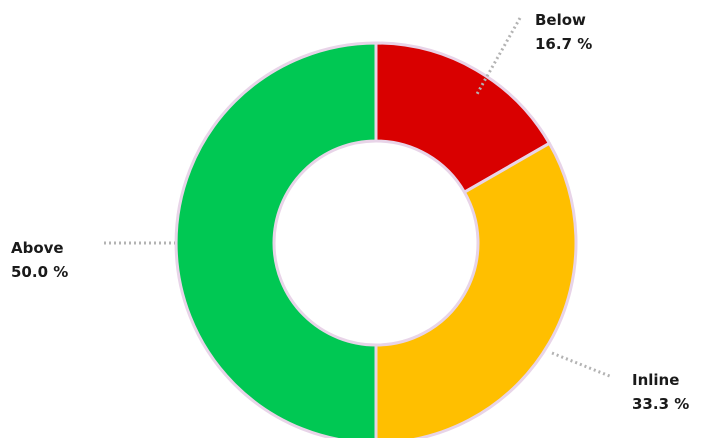 Image resolution: width=701 pixels, height=438 pixels. What do you see at coordinates (39, 260) in the screenshot?
I see `label-above: Above 50.0 %` at bounding box center [39, 260].